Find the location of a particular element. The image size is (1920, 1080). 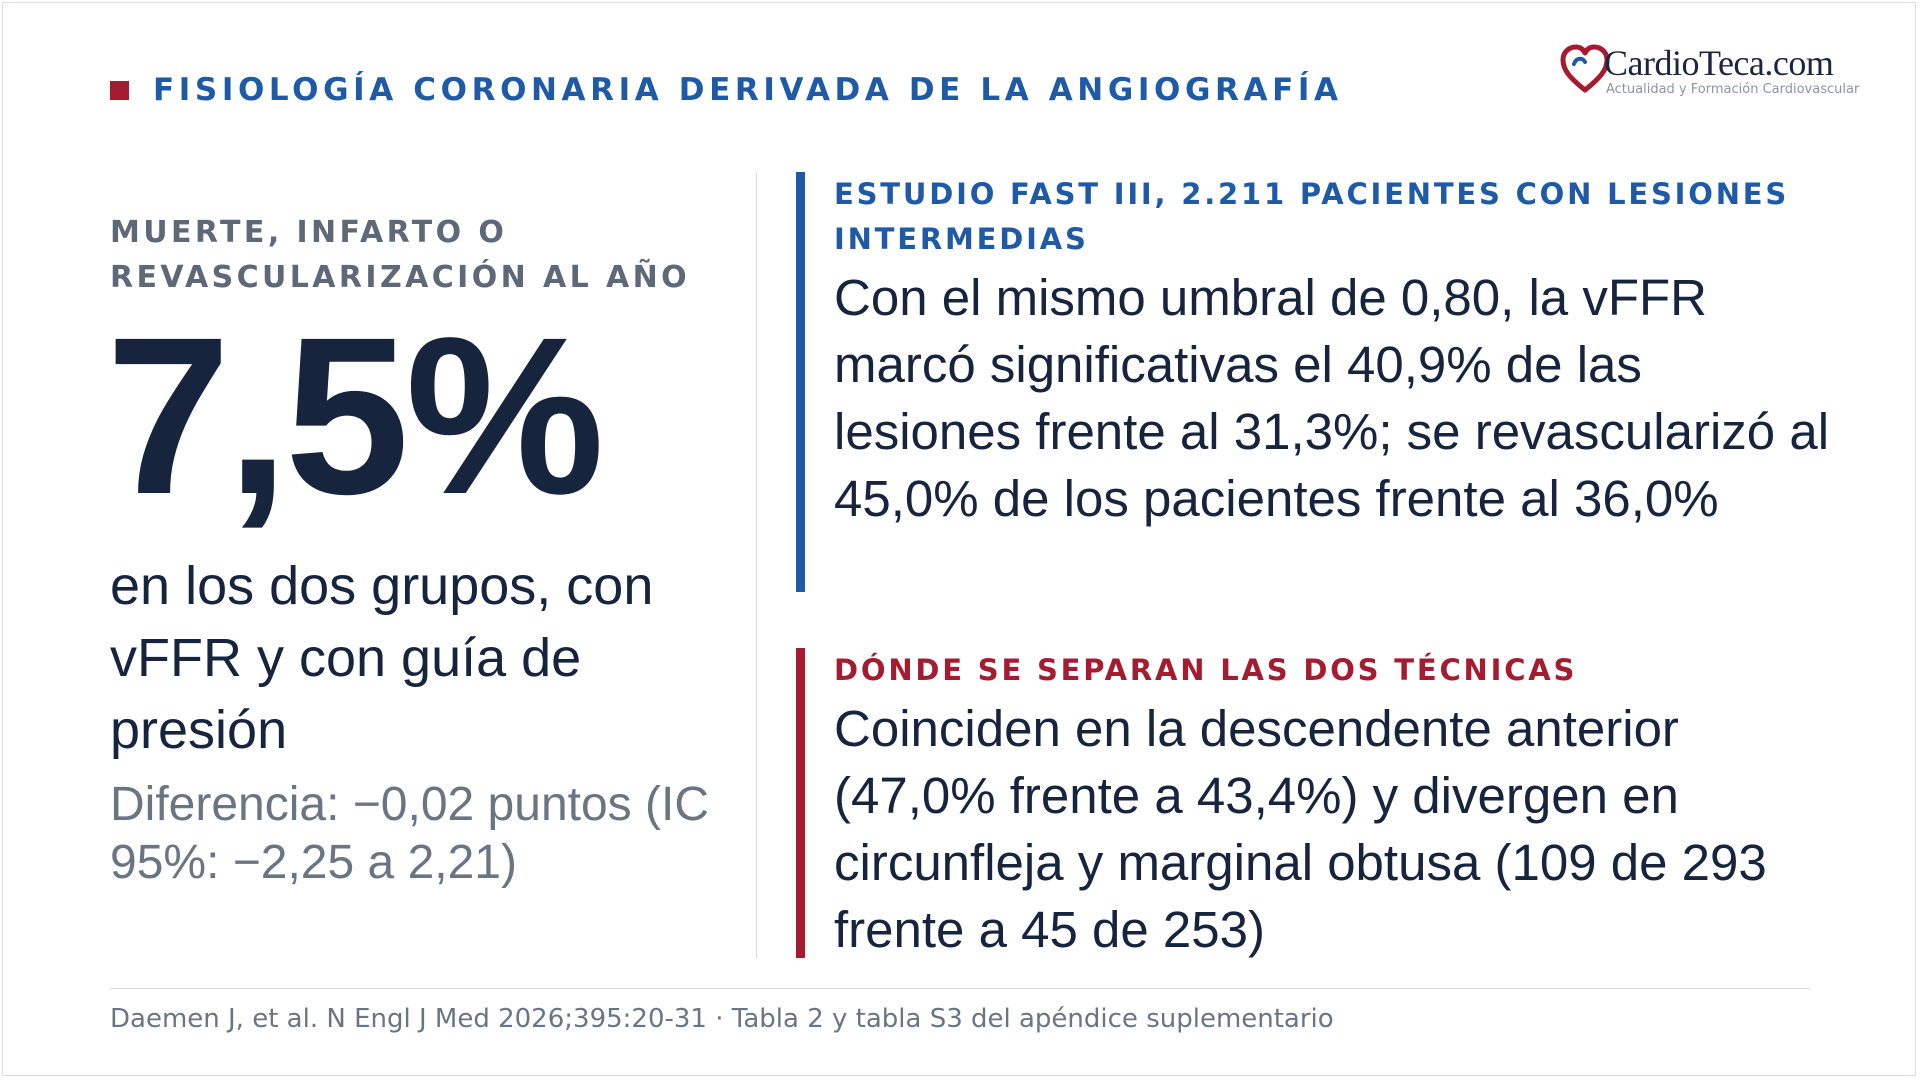

logo-brand-text: CardioTeca.com is located at coordinates (1719, 63).